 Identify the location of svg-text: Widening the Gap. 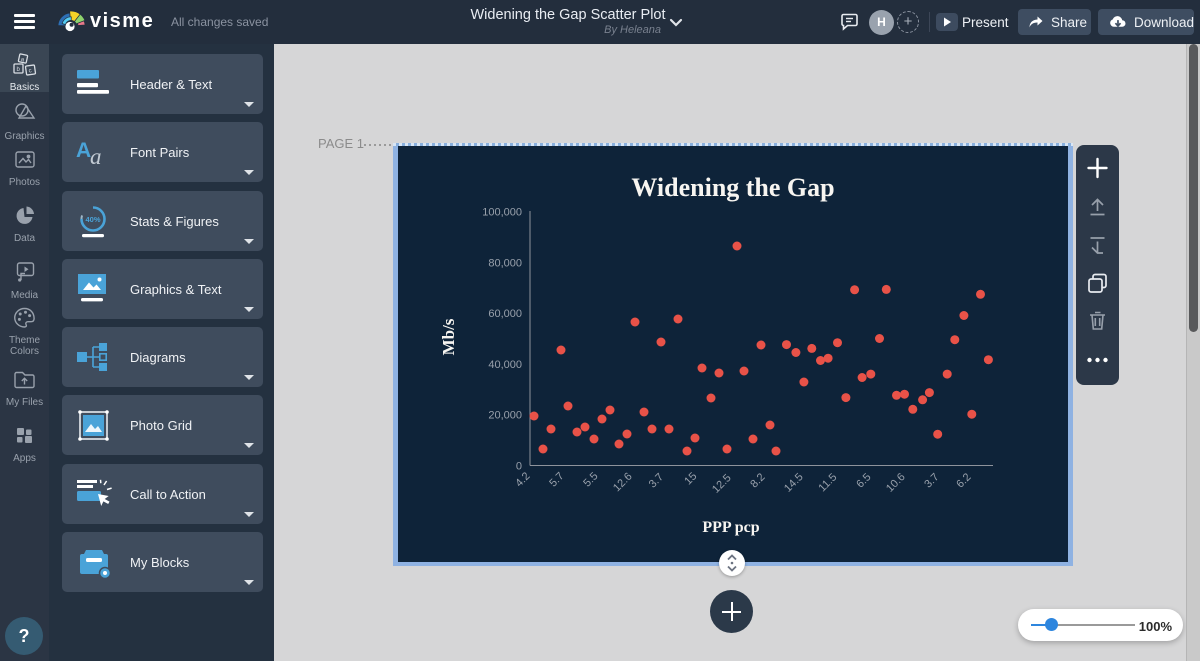
(732, 187).